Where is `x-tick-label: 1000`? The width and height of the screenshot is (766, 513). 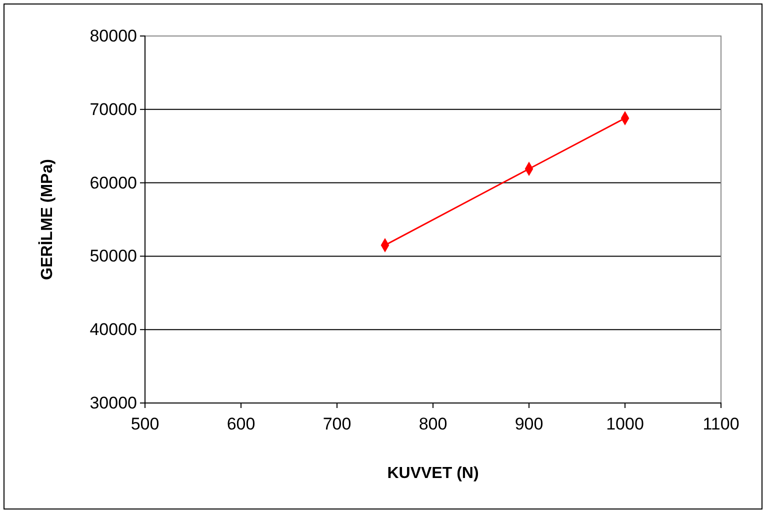 x-tick-label: 1000 is located at coordinates (625, 424).